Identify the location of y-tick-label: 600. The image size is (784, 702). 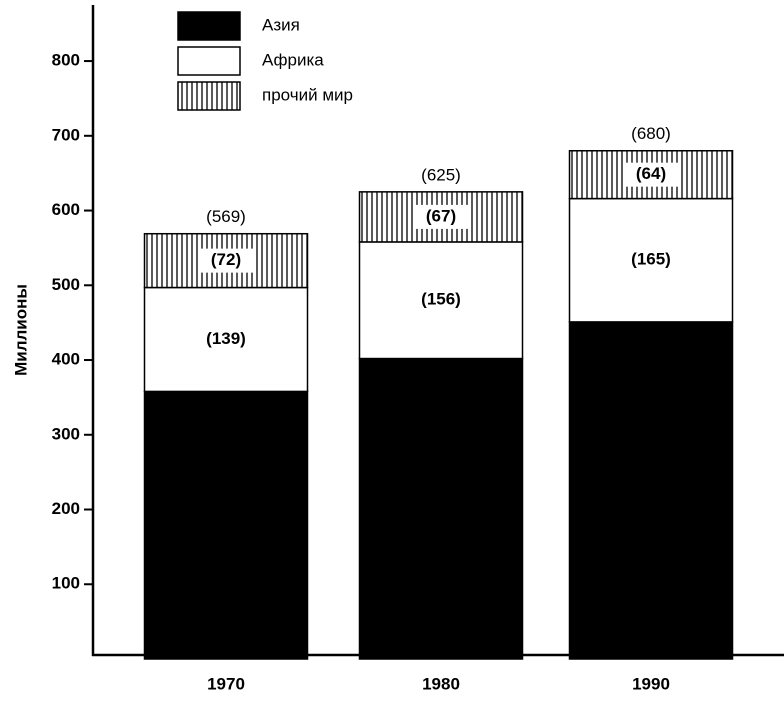
(66, 209).